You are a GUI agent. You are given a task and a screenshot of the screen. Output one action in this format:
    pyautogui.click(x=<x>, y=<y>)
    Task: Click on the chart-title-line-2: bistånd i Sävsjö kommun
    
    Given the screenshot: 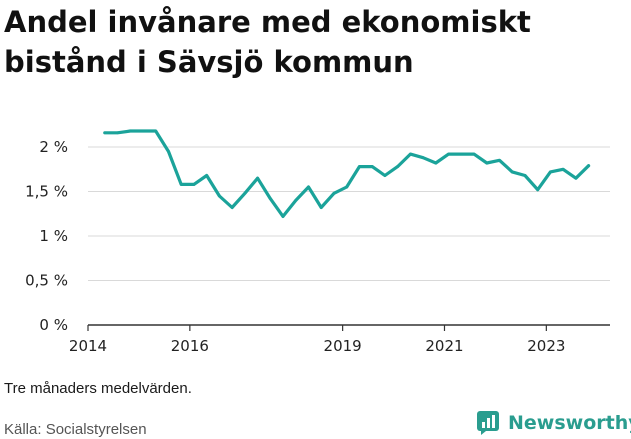 What is the action you would take?
    pyautogui.click(x=209, y=62)
    